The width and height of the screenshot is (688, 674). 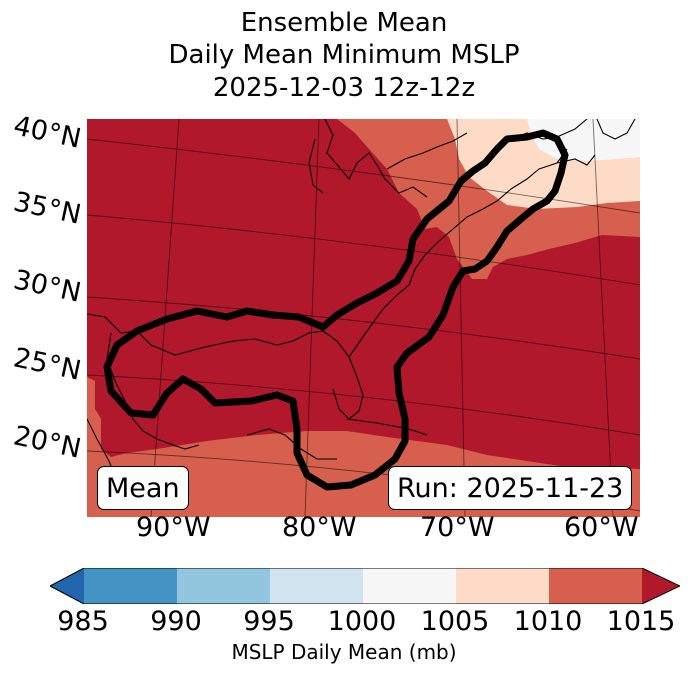 What do you see at coordinates (510, 488) in the screenshot?
I see `run-label-box: Run: 2025-11-23` at bounding box center [510, 488].